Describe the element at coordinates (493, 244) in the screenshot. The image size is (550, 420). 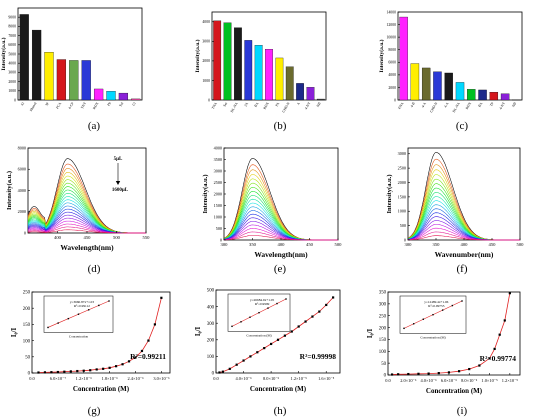
I see `x-tick-label-f: 450` at that location.